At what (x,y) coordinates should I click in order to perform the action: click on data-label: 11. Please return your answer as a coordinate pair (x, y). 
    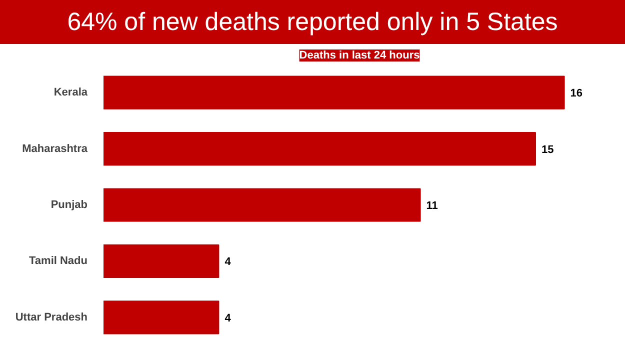
    Looking at the image, I should click on (432, 206).